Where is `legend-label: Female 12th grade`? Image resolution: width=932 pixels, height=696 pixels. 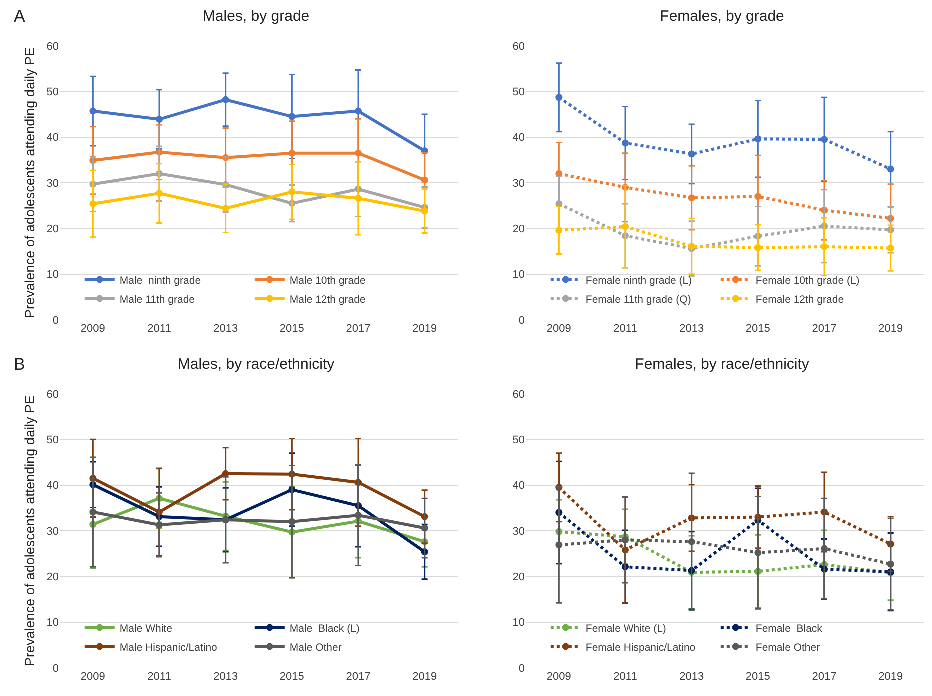
legend-label: Female 12th grade is located at coordinates (800, 300).